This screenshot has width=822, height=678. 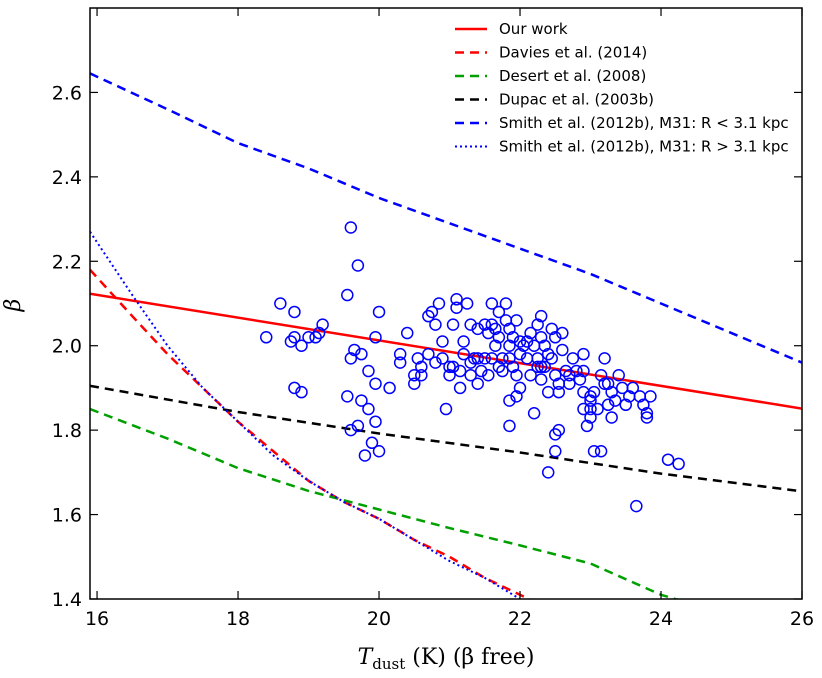 I want to click on legend-label-5: Smith et al. (2012b), M31: R > 3.1 kpc, so click(x=644, y=147).